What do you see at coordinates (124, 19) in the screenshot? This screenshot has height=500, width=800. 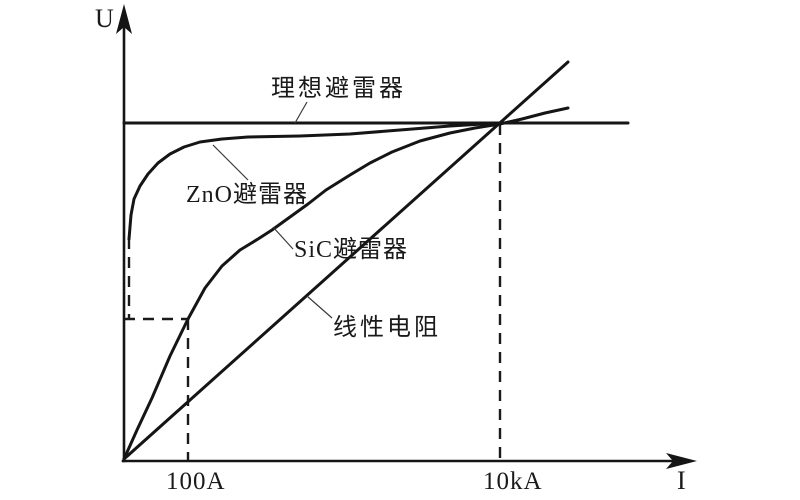 I see `y-axis-arrow-icon` at bounding box center [124, 19].